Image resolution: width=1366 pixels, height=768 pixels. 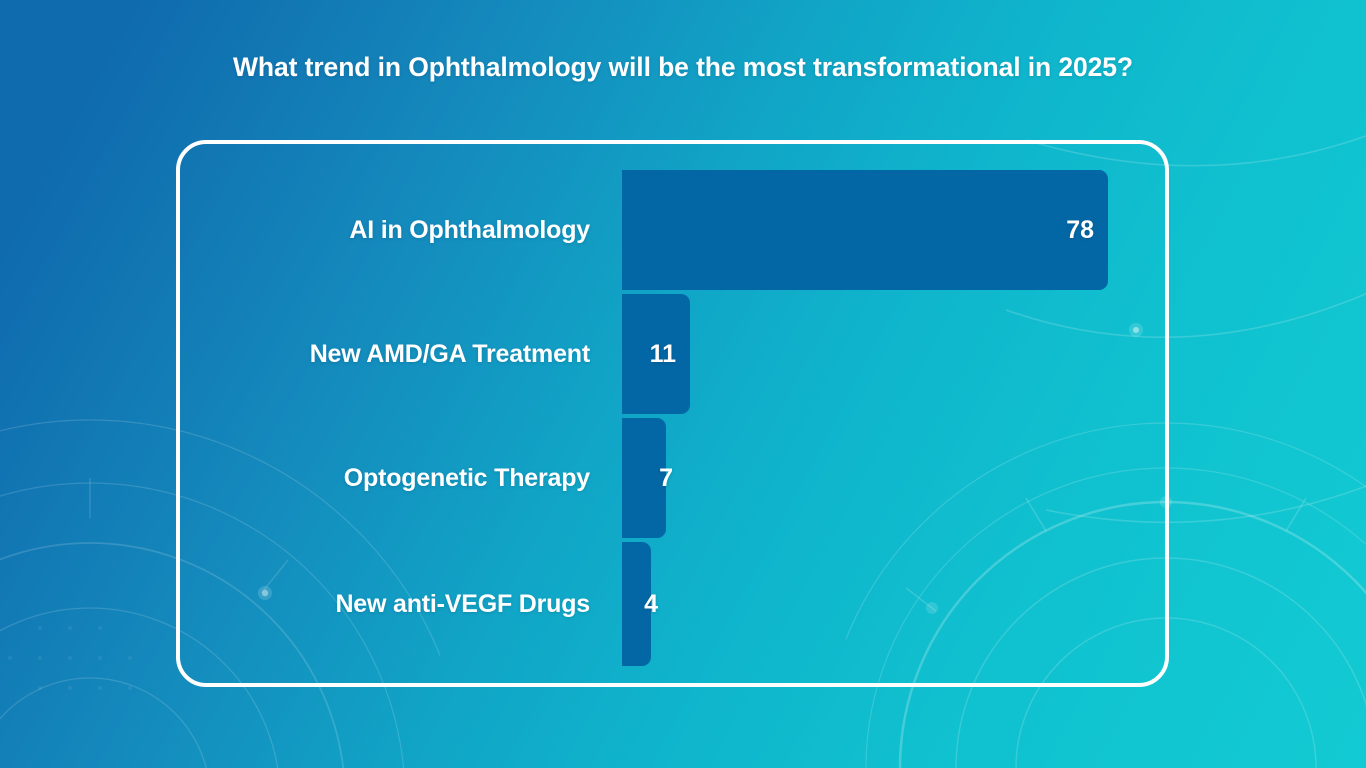 I want to click on chart-row: New anti-VEGF Drugs 4, so click(x=672, y=604).